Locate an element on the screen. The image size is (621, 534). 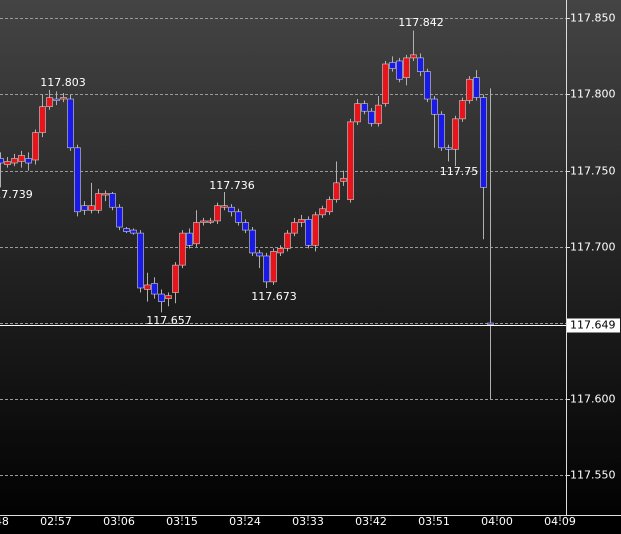
x-tick-label: 03:24 is located at coordinates (245, 521).